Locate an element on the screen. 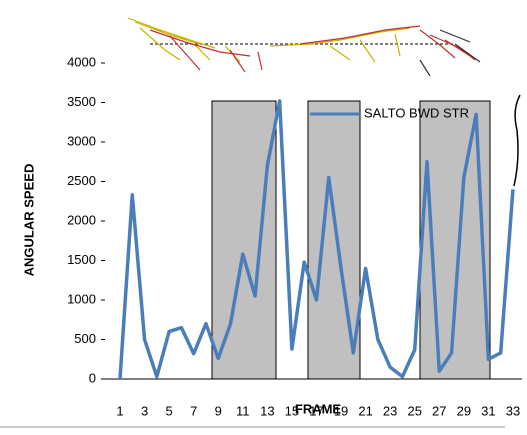 The width and height of the screenshot is (527, 435). figure-strip is located at coordinates (304, 47).